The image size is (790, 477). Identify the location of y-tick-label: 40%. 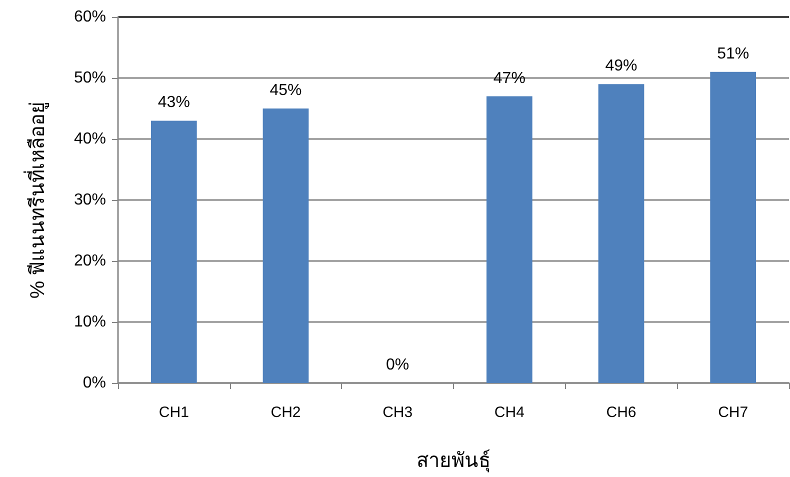
(90, 139).